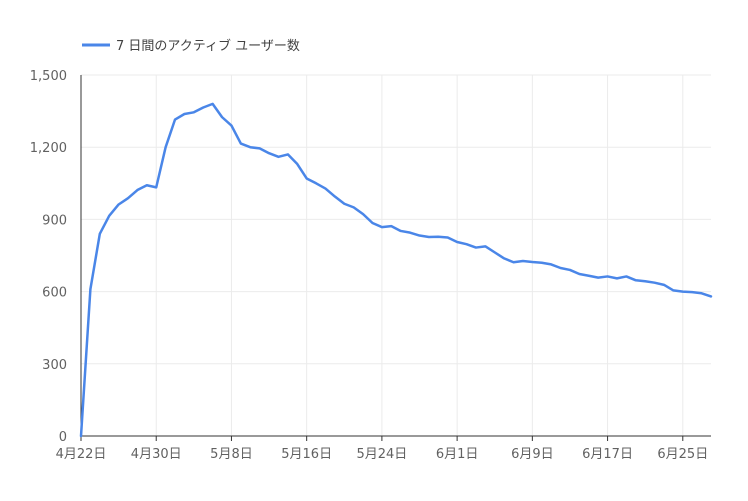  What do you see at coordinates (532, 454) in the screenshot?
I see `x-tick-label: 6月9日` at bounding box center [532, 454].